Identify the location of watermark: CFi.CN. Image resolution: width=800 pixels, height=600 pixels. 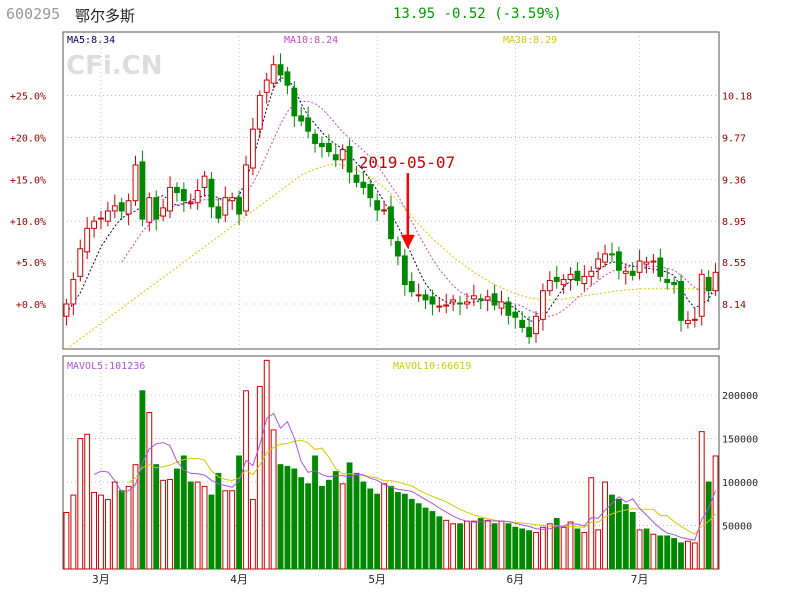
(114, 66).